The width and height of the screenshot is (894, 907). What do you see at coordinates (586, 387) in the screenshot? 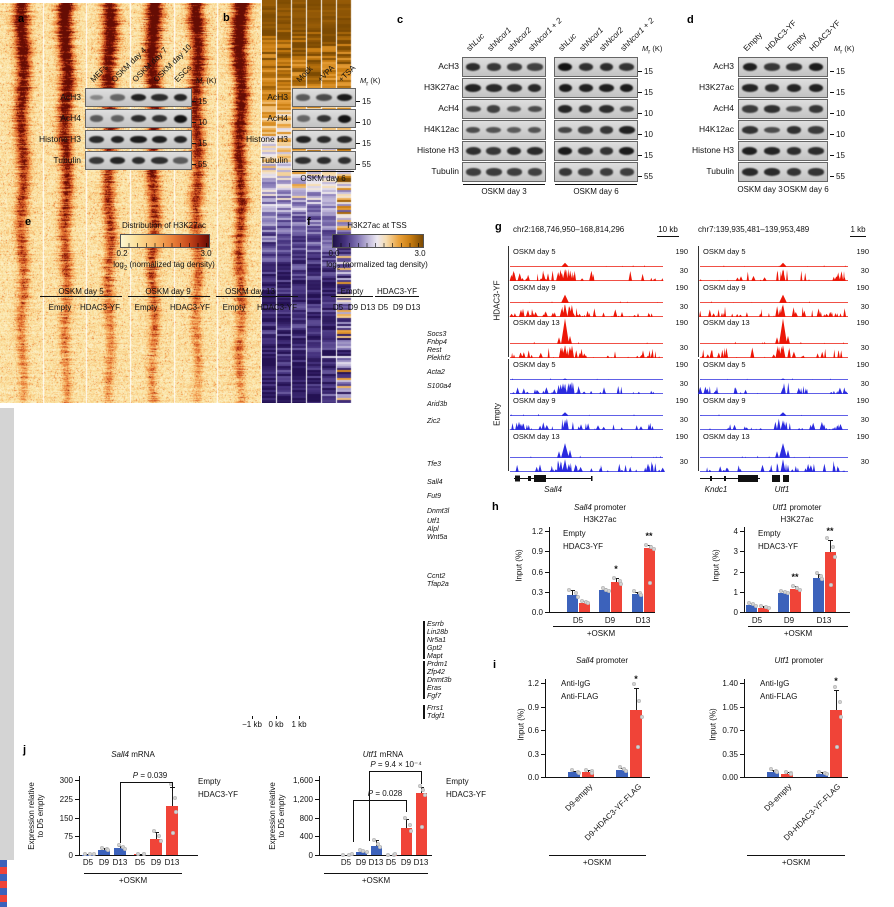
I see `signal-track-empty-day5-lo` at bounding box center [586, 387].